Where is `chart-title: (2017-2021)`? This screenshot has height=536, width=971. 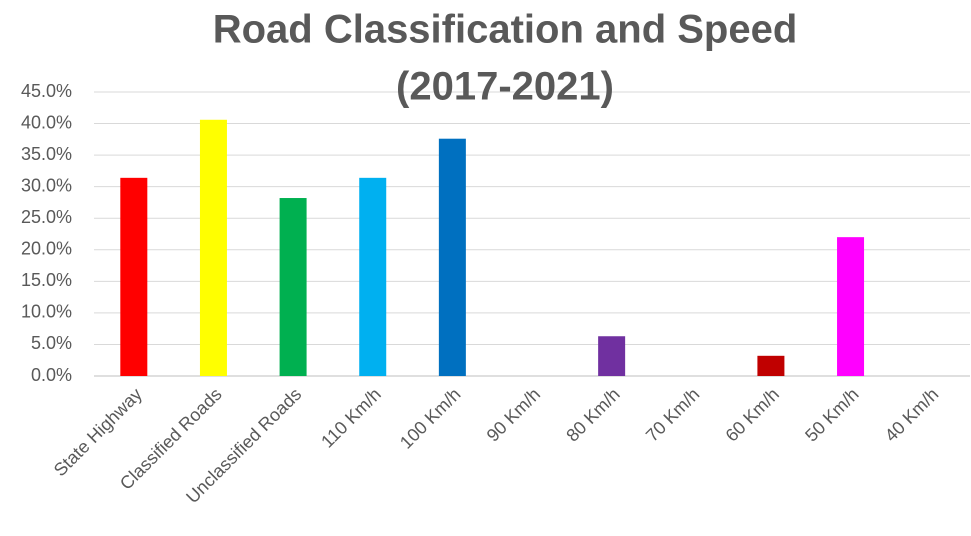 chart-title: (2017-2021) is located at coordinates (505, 87).